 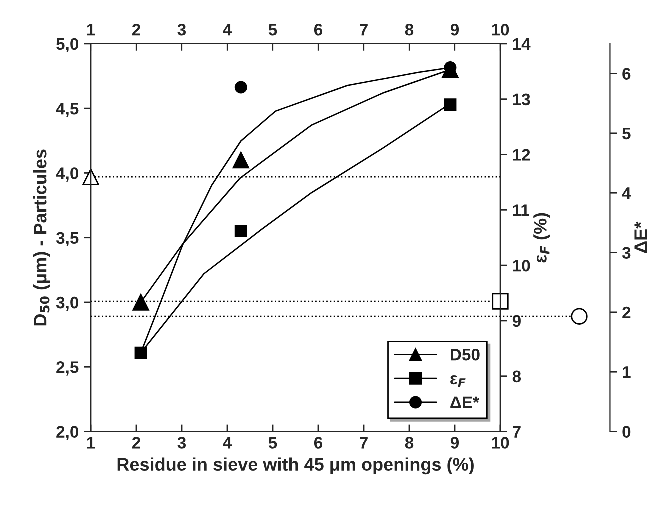 I want to click on y3-tick-label: 3, so click(x=626, y=253).